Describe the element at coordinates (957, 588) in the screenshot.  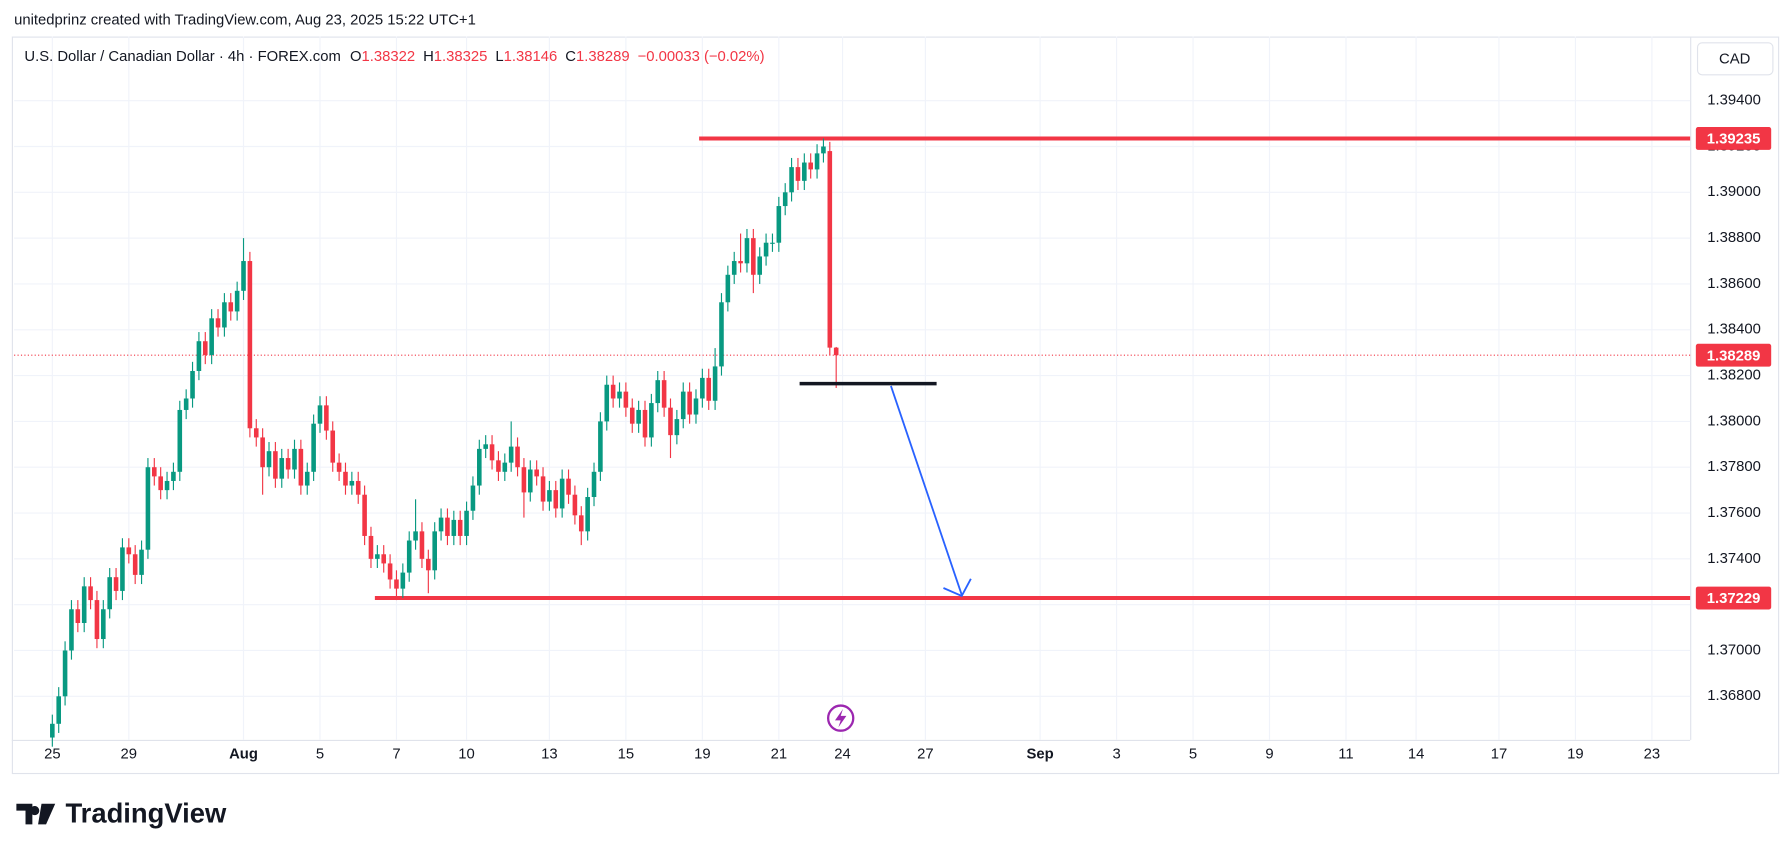
I see `projection-arrowhead` at that location.